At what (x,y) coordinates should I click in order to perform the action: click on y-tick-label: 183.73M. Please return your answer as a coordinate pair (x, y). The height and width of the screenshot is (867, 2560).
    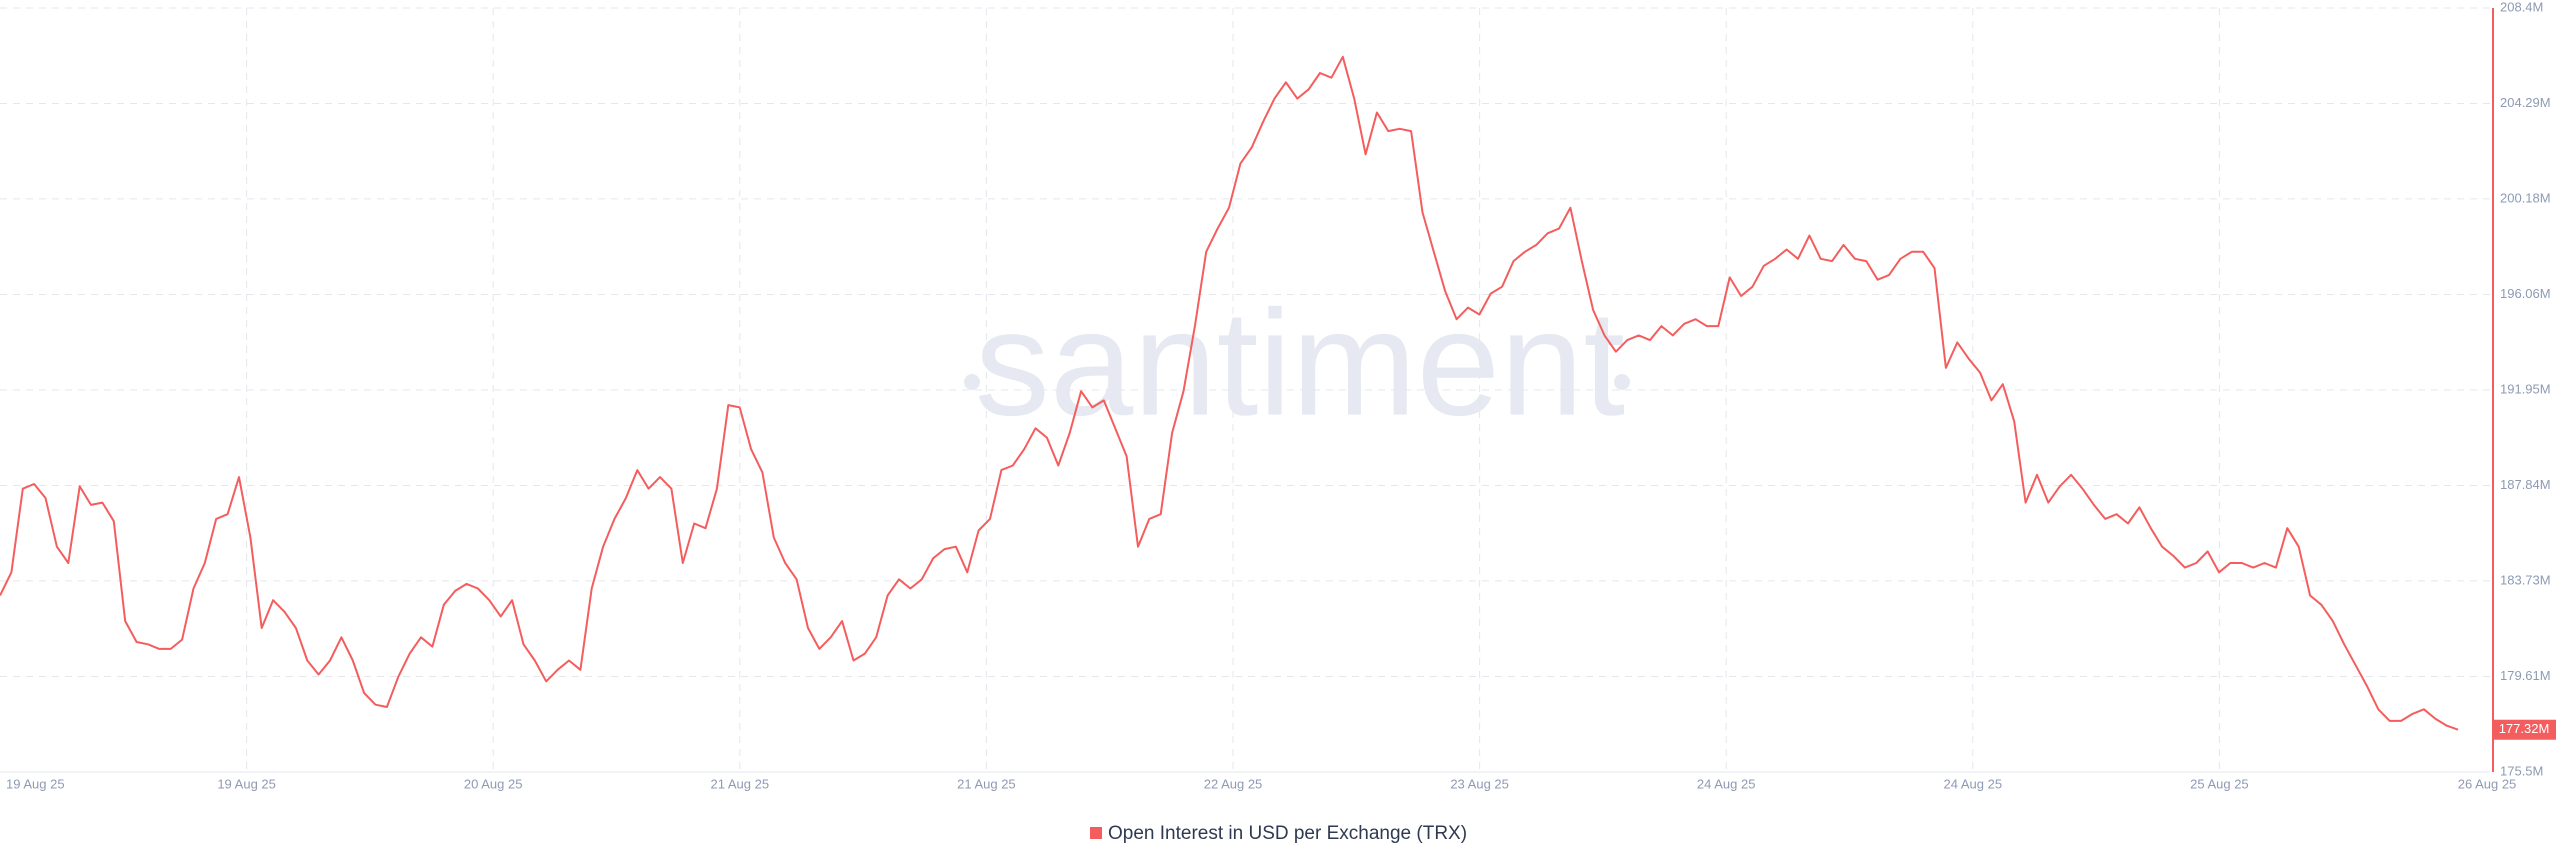
    Looking at the image, I should click on (2525, 579).